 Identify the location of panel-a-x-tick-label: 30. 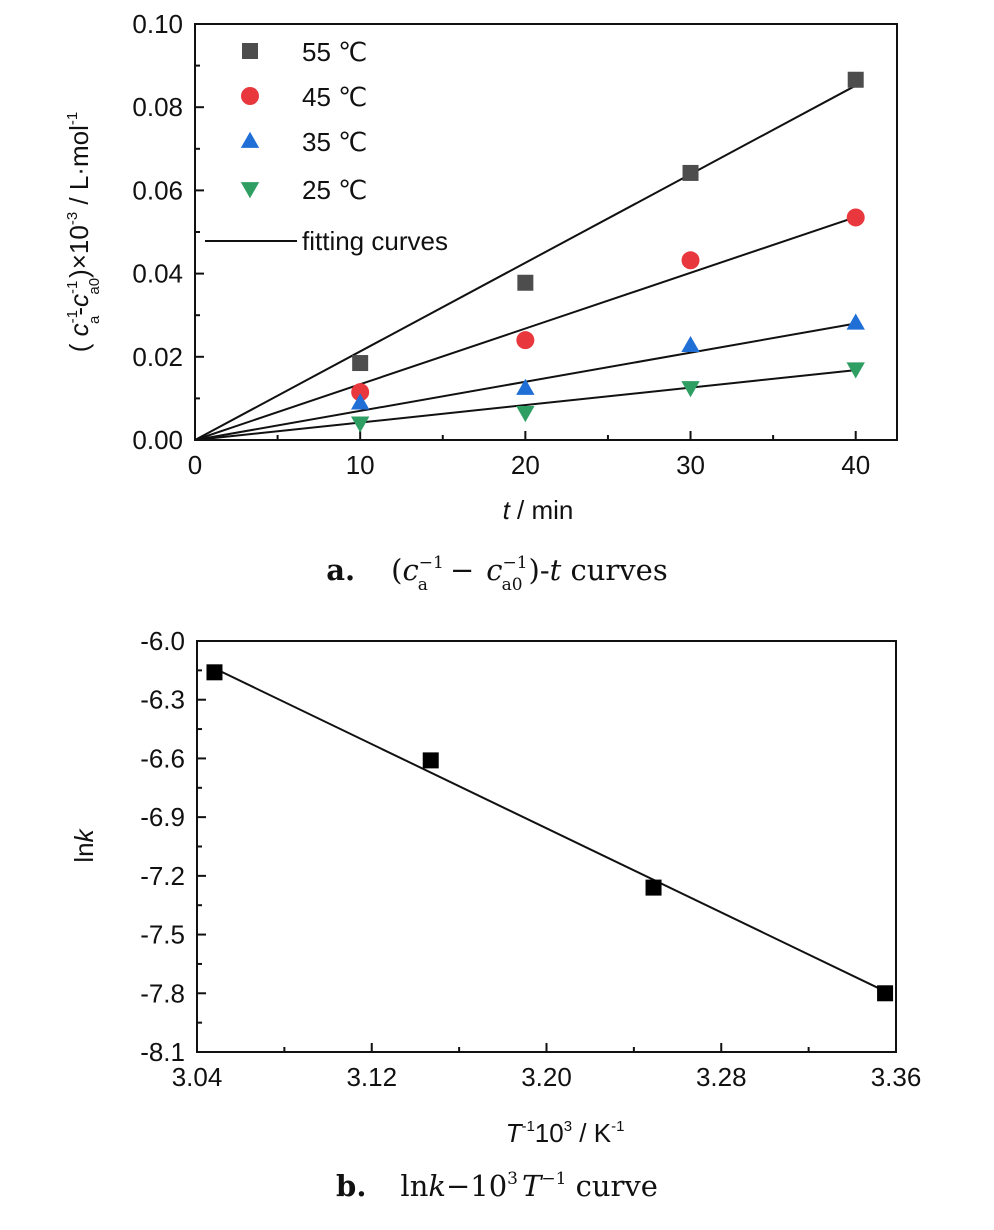
(690, 465).